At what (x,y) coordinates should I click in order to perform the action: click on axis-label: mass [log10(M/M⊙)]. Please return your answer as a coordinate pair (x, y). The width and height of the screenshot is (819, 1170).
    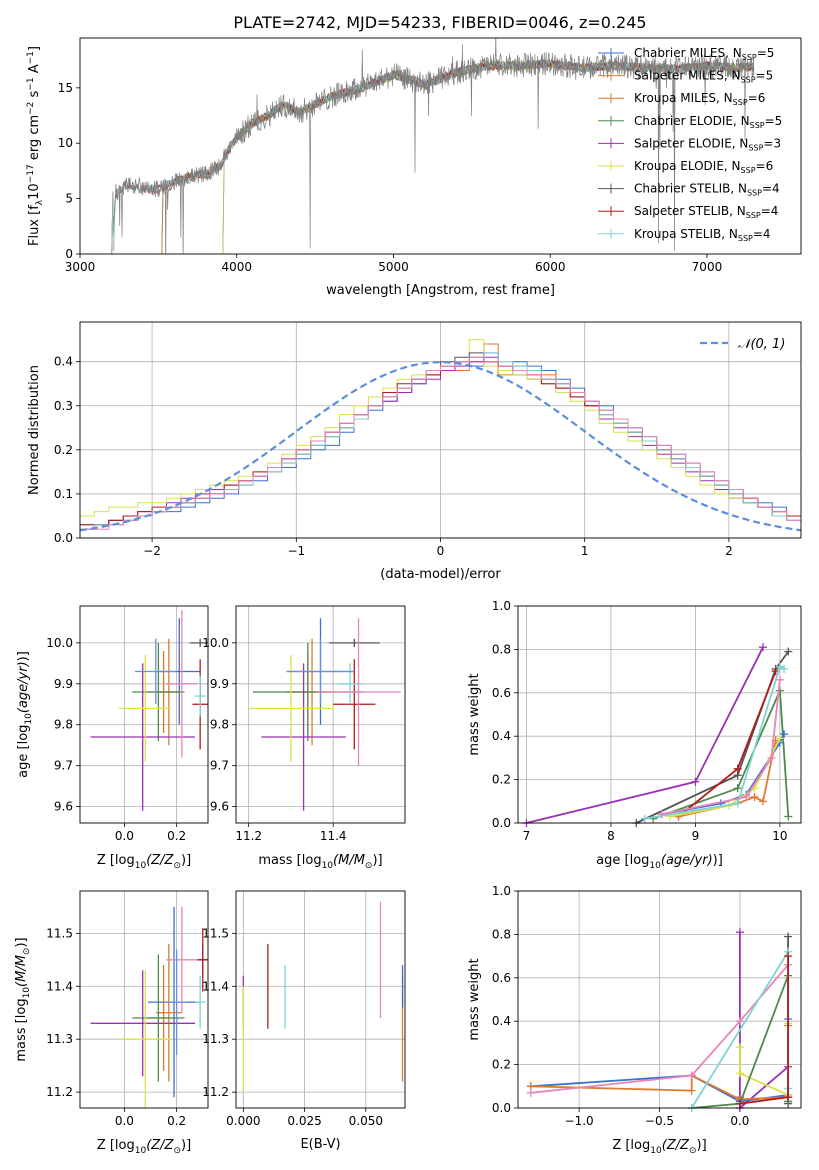
    Looking at the image, I should click on (23, 999).